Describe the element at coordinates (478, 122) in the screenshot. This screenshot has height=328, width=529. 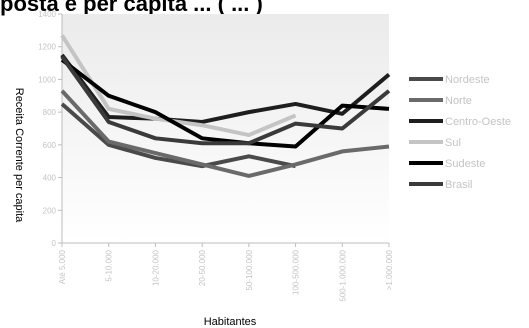
I see `legend-label: Centro-Oeste` at that location.